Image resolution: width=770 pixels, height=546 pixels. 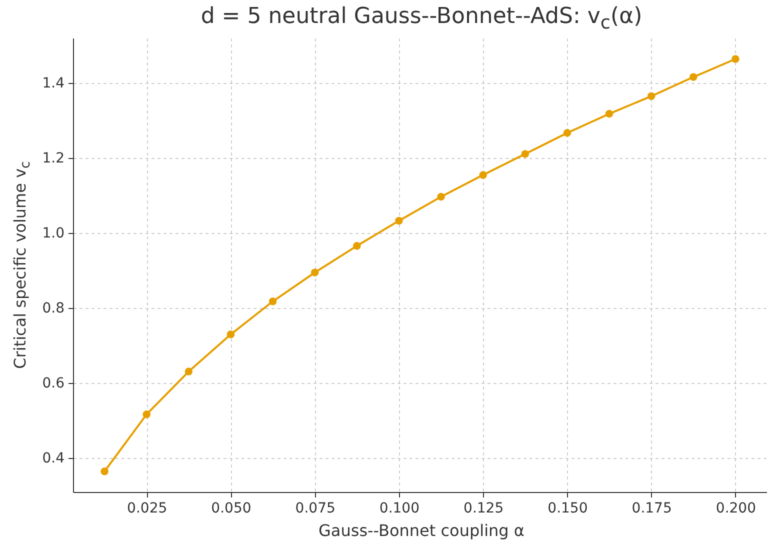 I want to click on x-tick-label: 0.025, so click(x=147, y=508).